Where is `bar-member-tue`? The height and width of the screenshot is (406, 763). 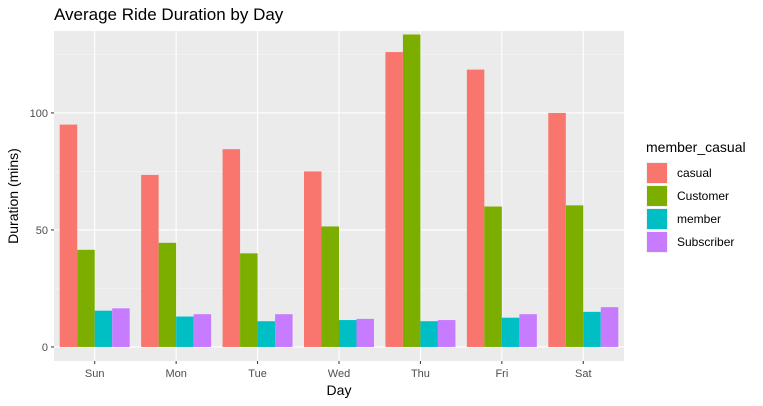 bar-member-tue is located at coordinates (266, 334).